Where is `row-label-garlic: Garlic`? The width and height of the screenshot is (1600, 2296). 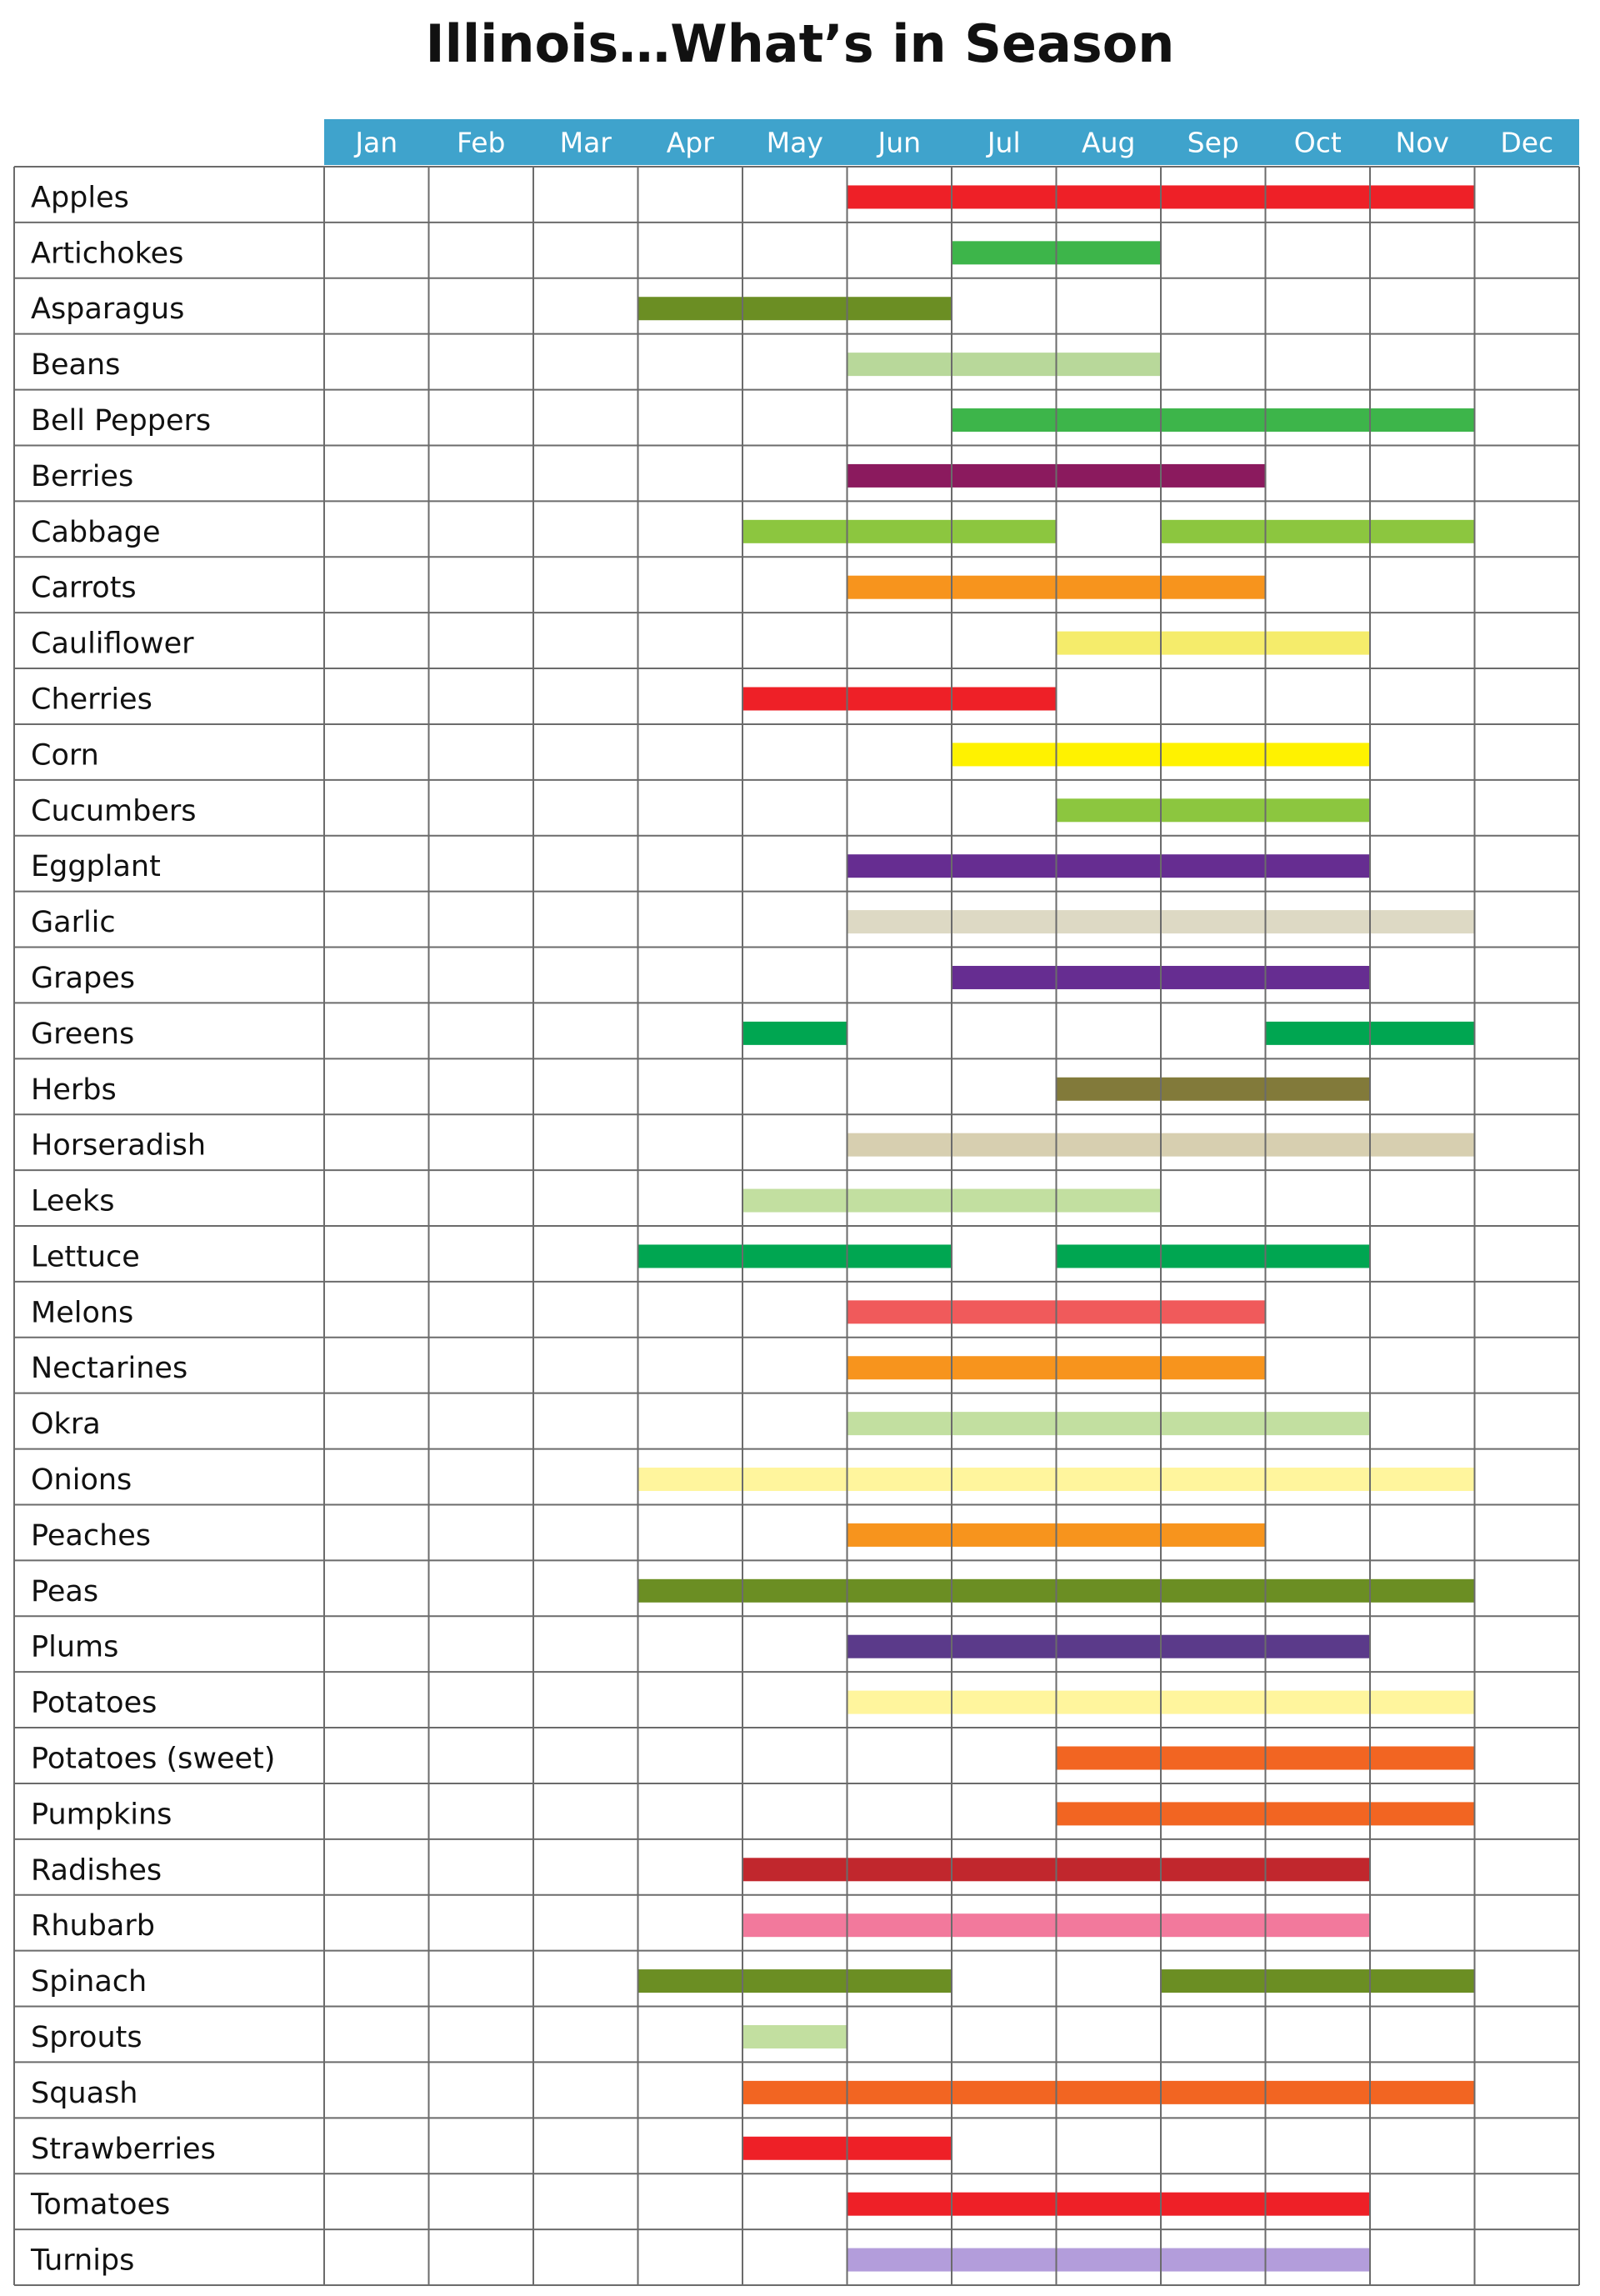
row-label-garlic: Garlic is located at coordinates (73, 923).